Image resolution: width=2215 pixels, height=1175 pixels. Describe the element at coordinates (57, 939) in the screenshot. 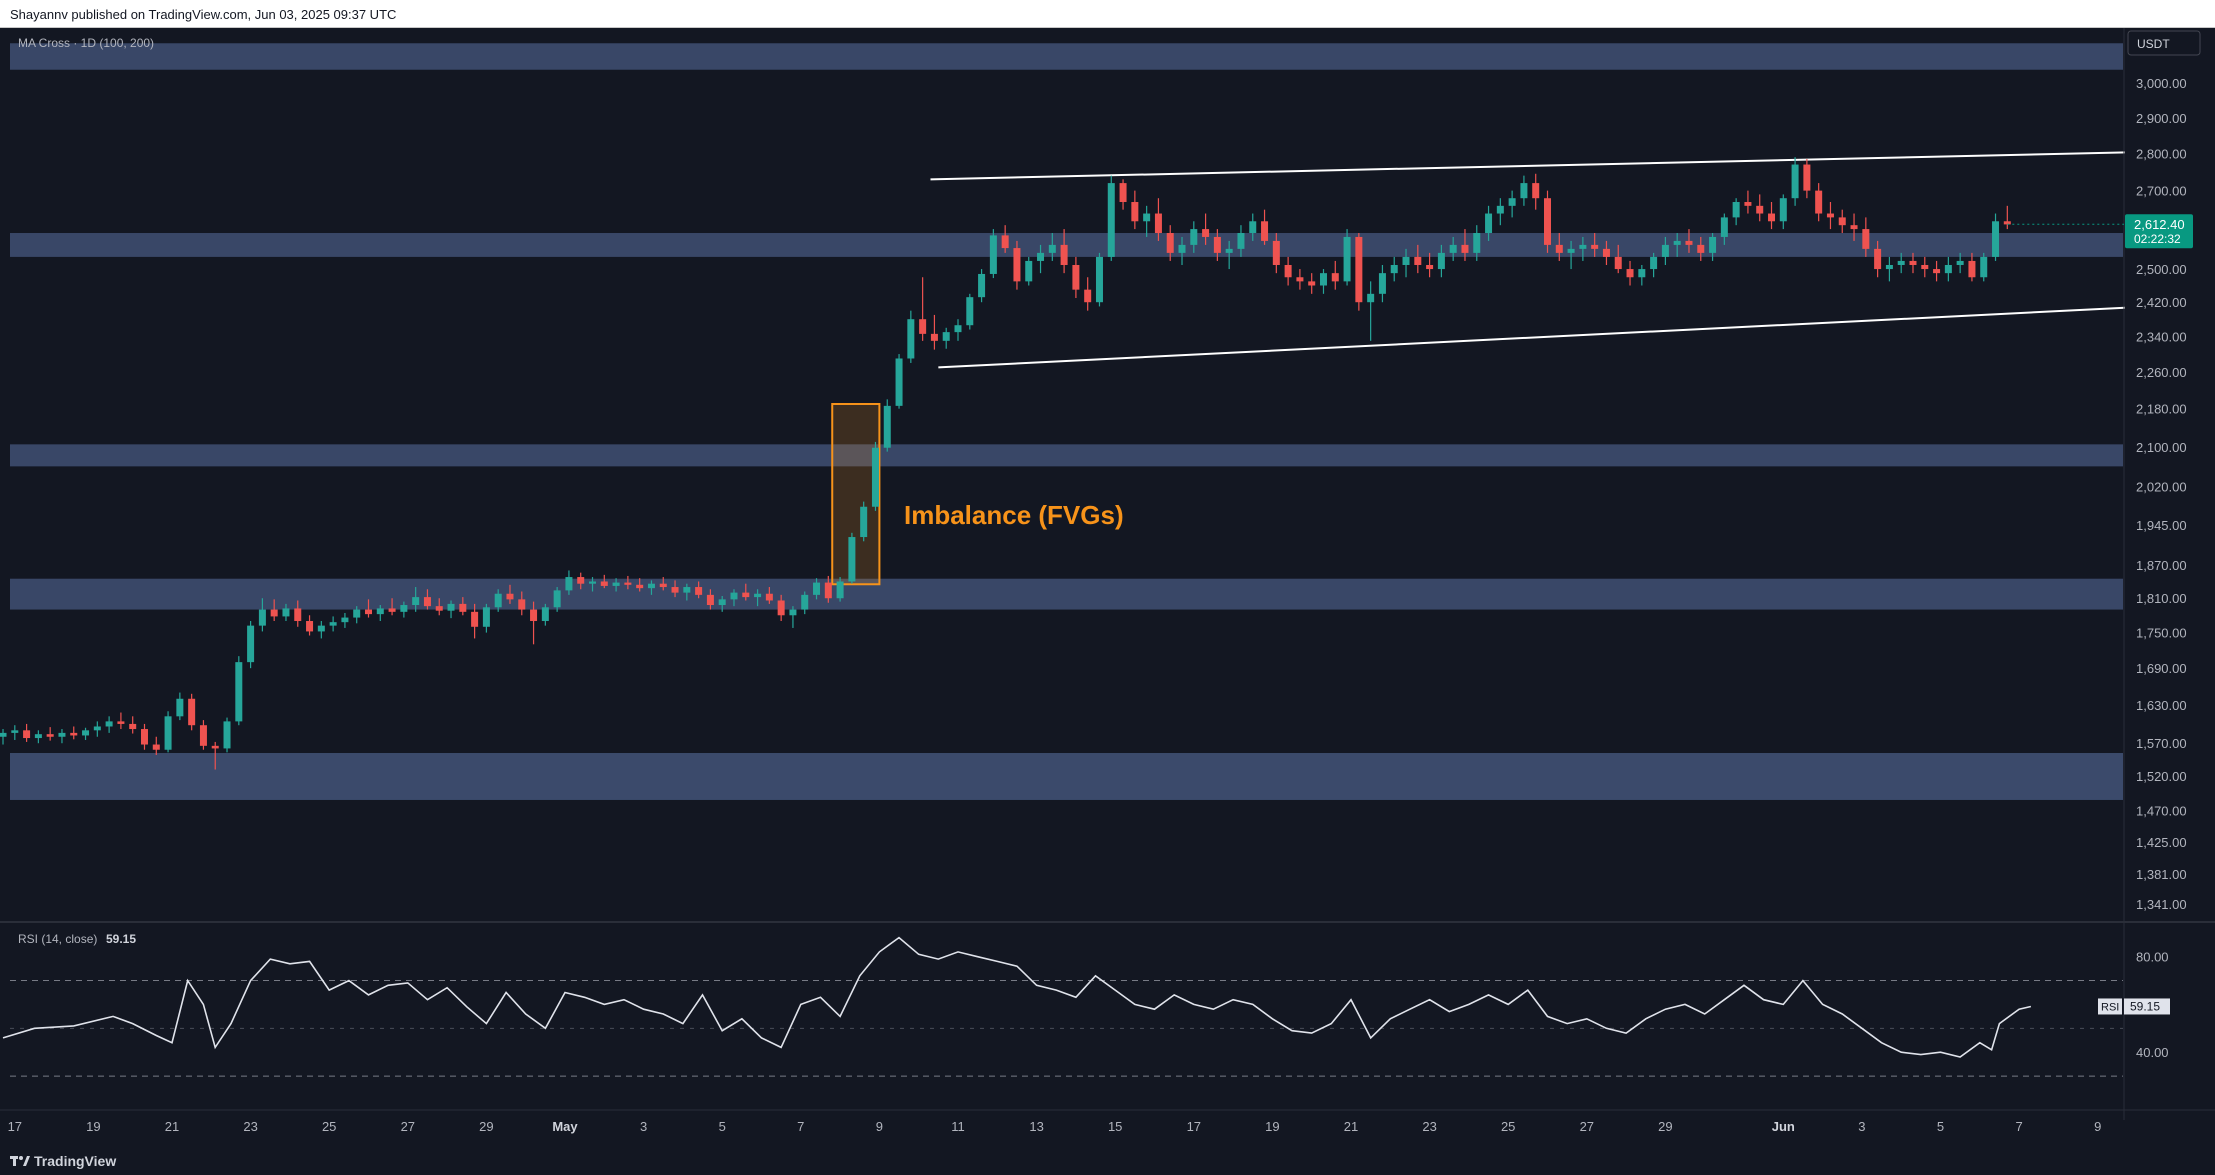

I see `rsi-label: RSI (14, close)` at that location.